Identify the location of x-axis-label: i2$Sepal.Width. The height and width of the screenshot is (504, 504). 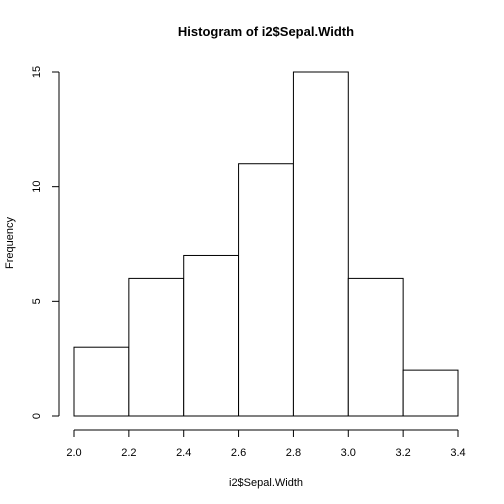
(266, 483).